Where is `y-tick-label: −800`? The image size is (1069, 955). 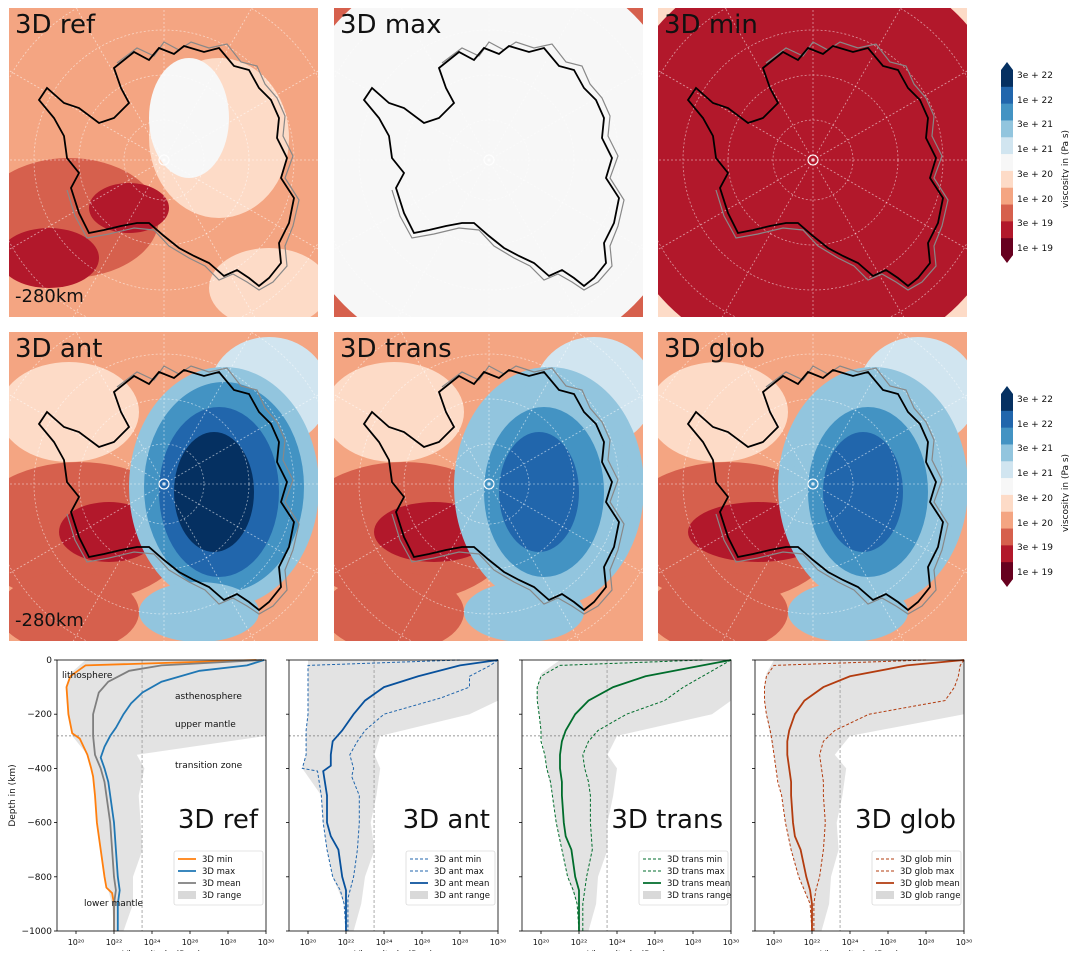
y-tick-label: −800 is located at coordinates (39, 878).